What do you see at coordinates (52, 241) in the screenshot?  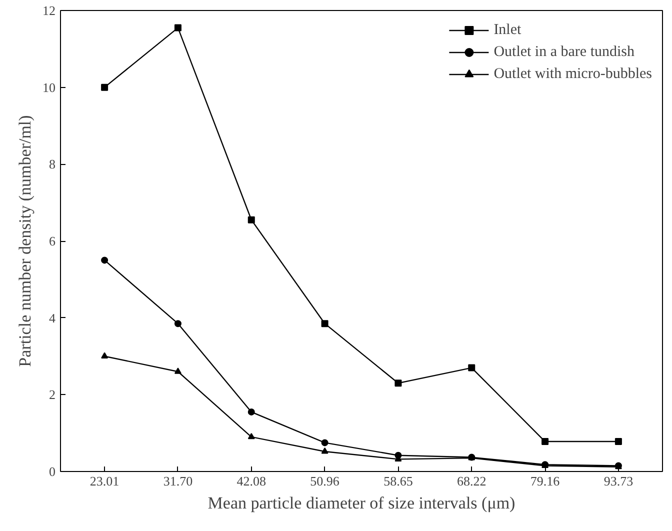 I see `y-tick-label: 6` at bounding box center [52, 241].